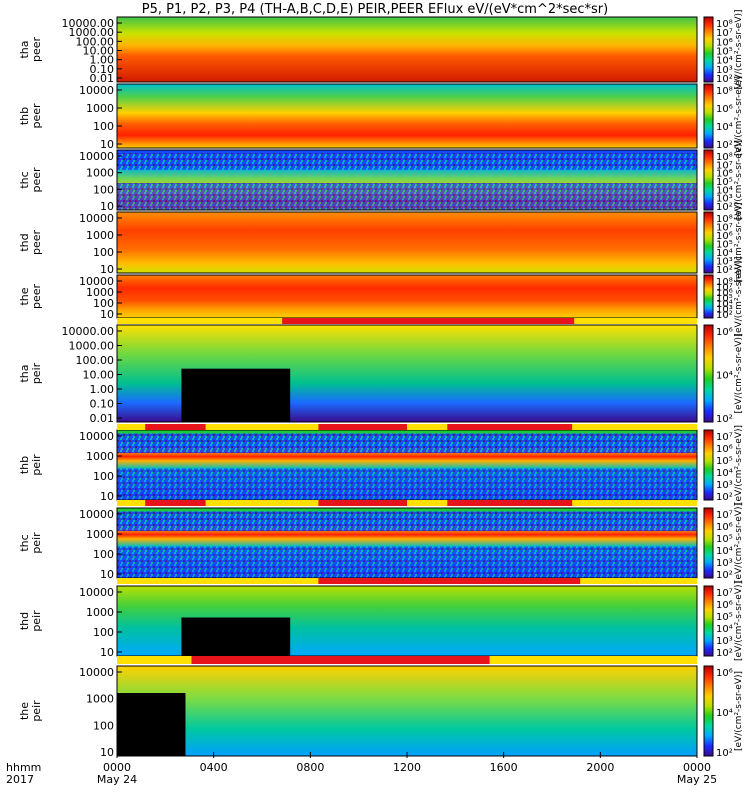  Describe the element at coordinates (20, 779) in the screenshot. I see `x-axis-label: 2017` at that location.